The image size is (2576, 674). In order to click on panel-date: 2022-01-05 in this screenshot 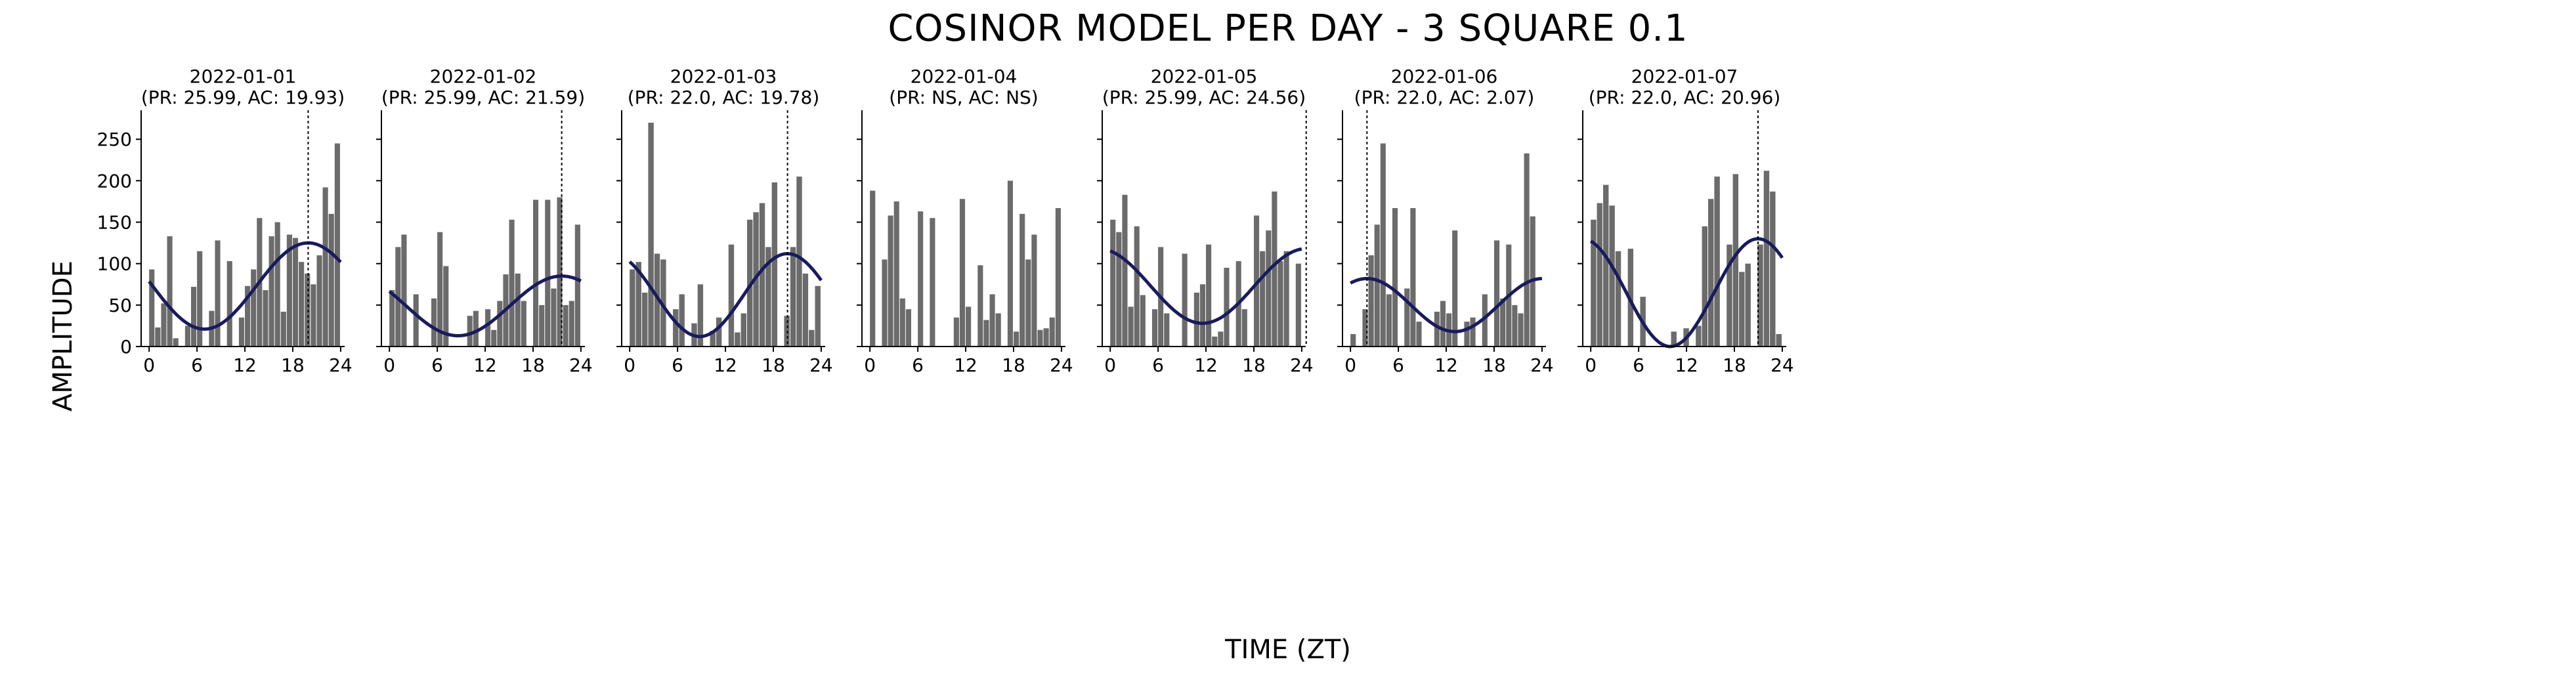, I will do `click(1204, 76)`.